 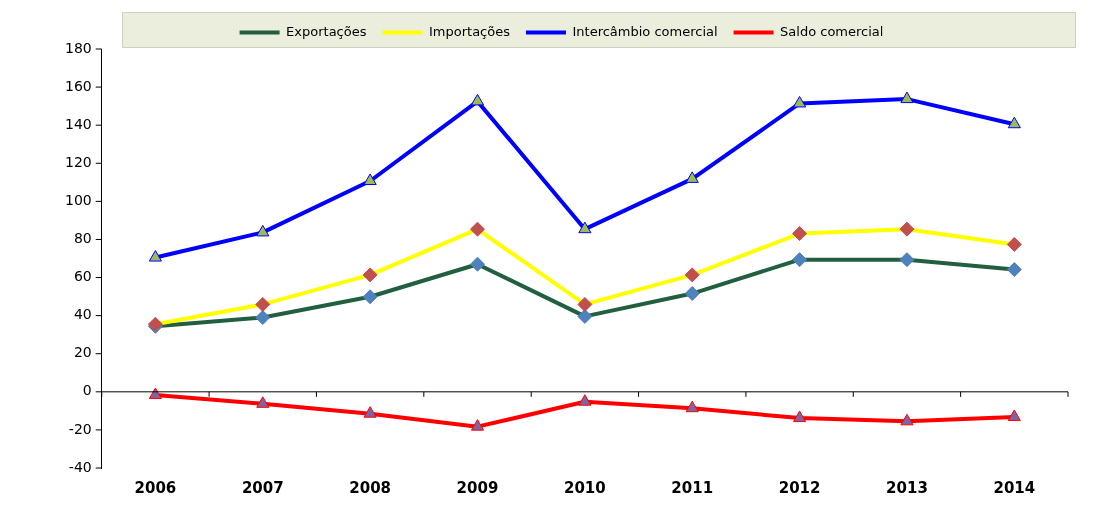 I want to click on y-tick-label: 100, so click(x=78, y=200).